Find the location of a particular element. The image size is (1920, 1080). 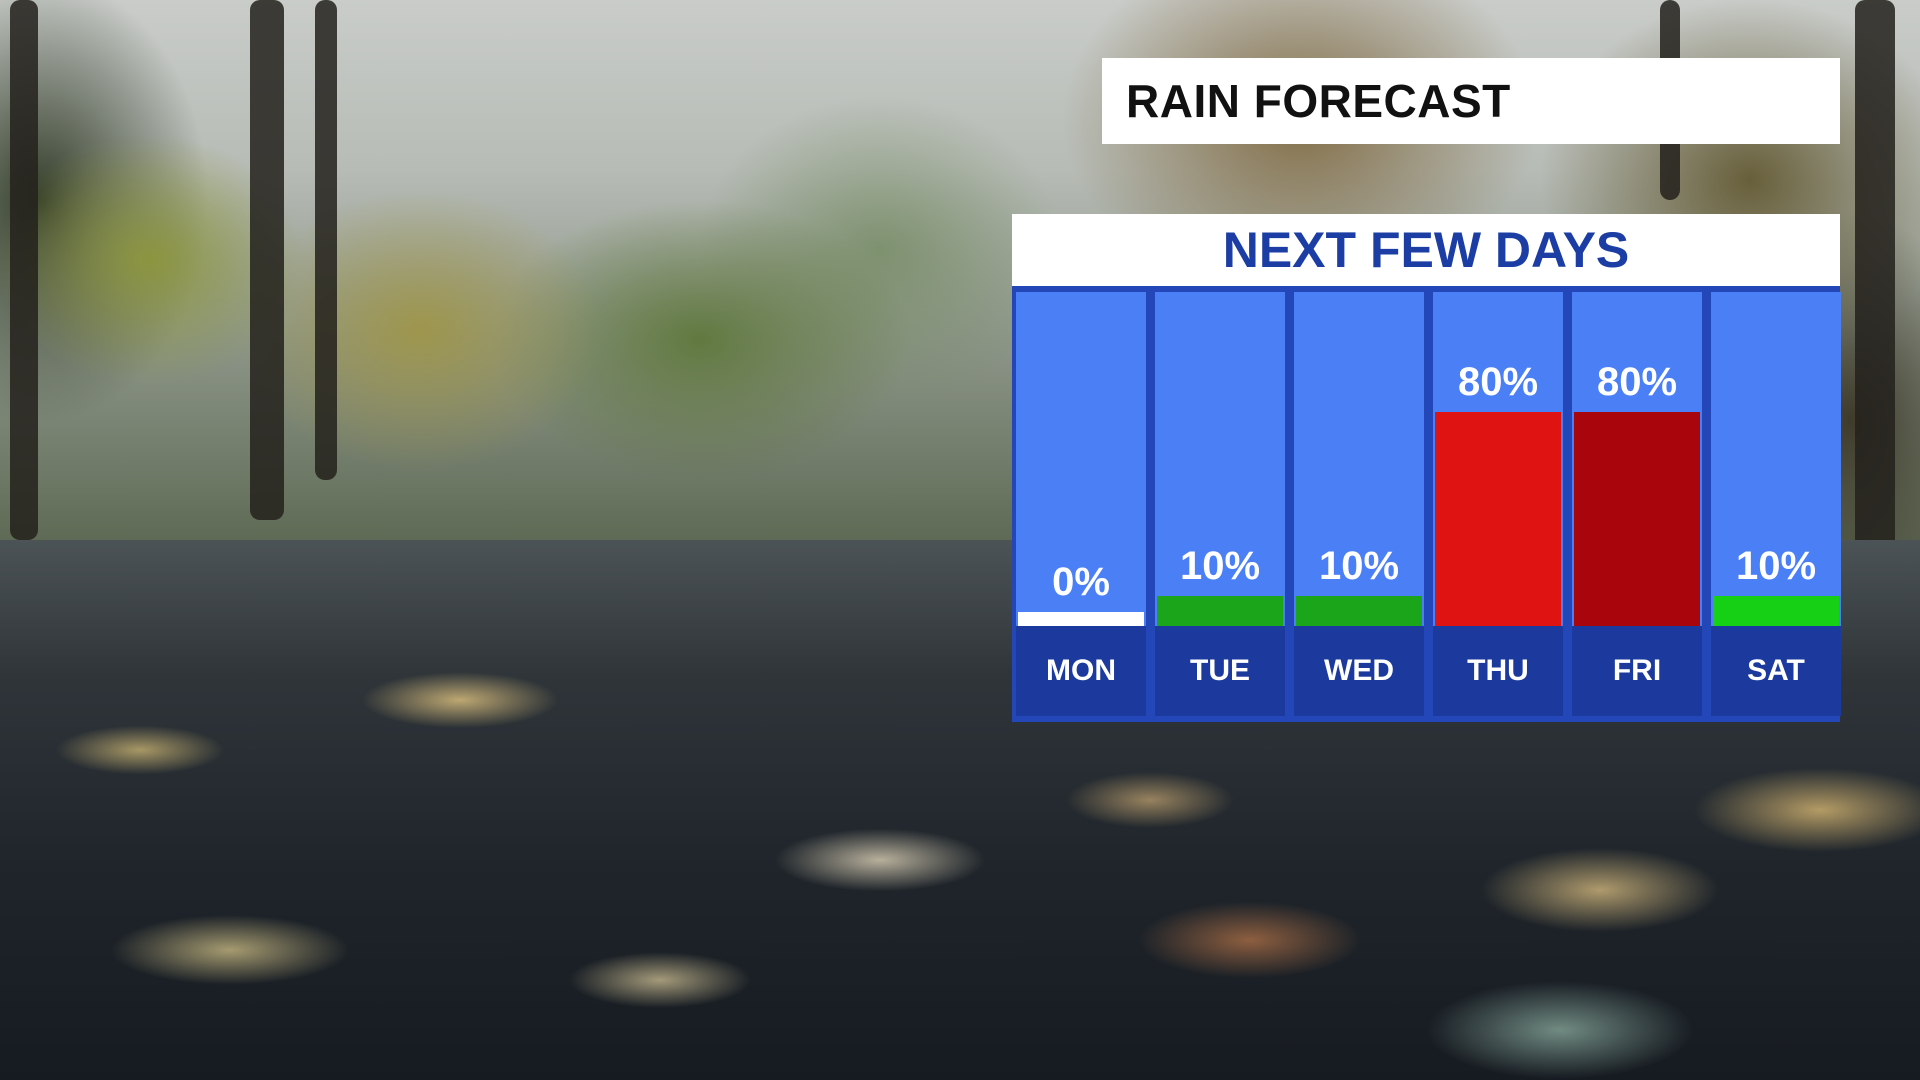

bar-tue is located at coordinates (1220, 611).